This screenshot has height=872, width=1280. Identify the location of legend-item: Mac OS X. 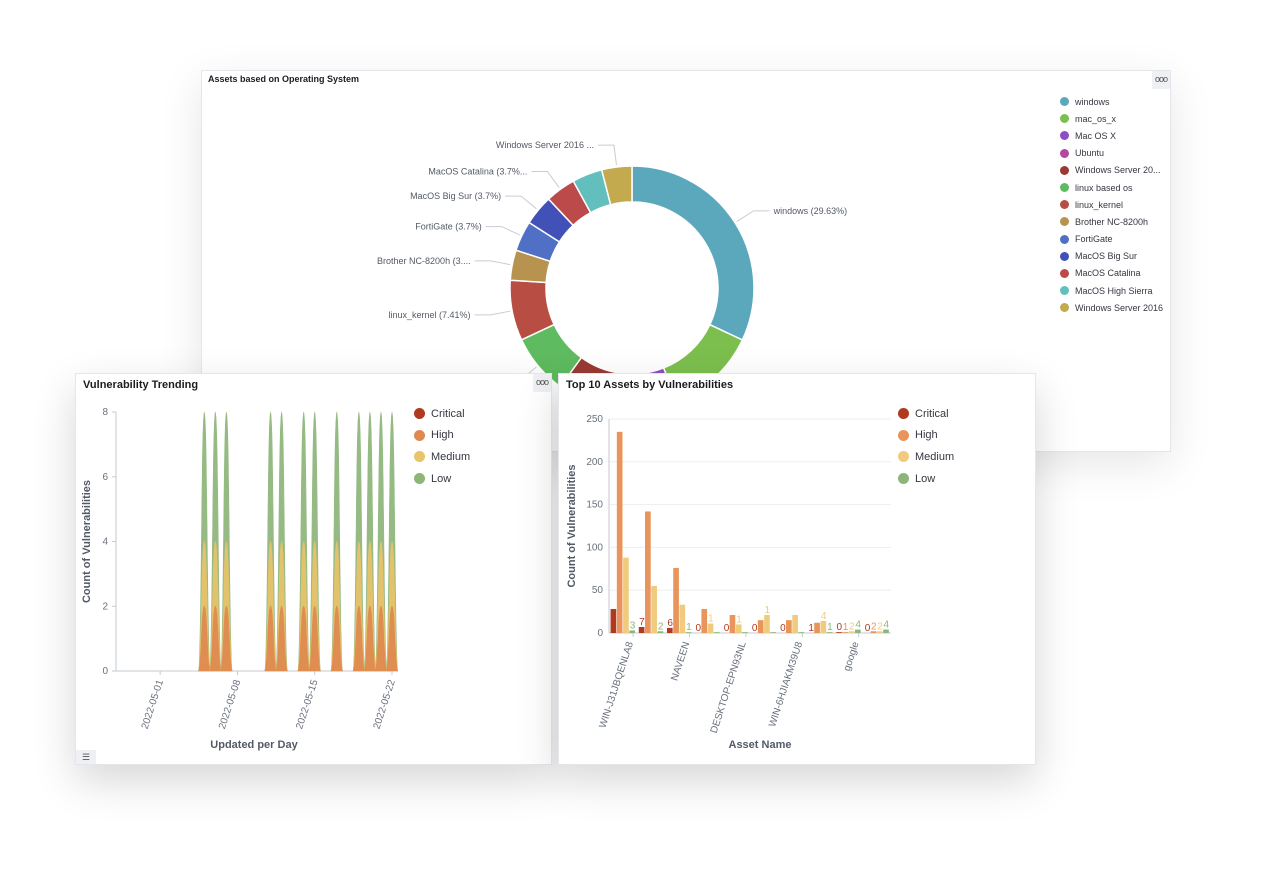
(1111, 135).